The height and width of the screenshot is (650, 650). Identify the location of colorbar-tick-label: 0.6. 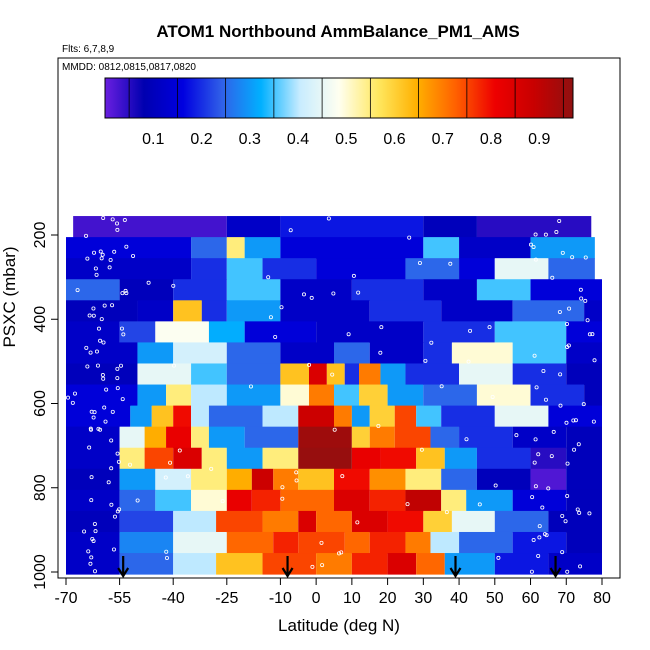
(394, 139).